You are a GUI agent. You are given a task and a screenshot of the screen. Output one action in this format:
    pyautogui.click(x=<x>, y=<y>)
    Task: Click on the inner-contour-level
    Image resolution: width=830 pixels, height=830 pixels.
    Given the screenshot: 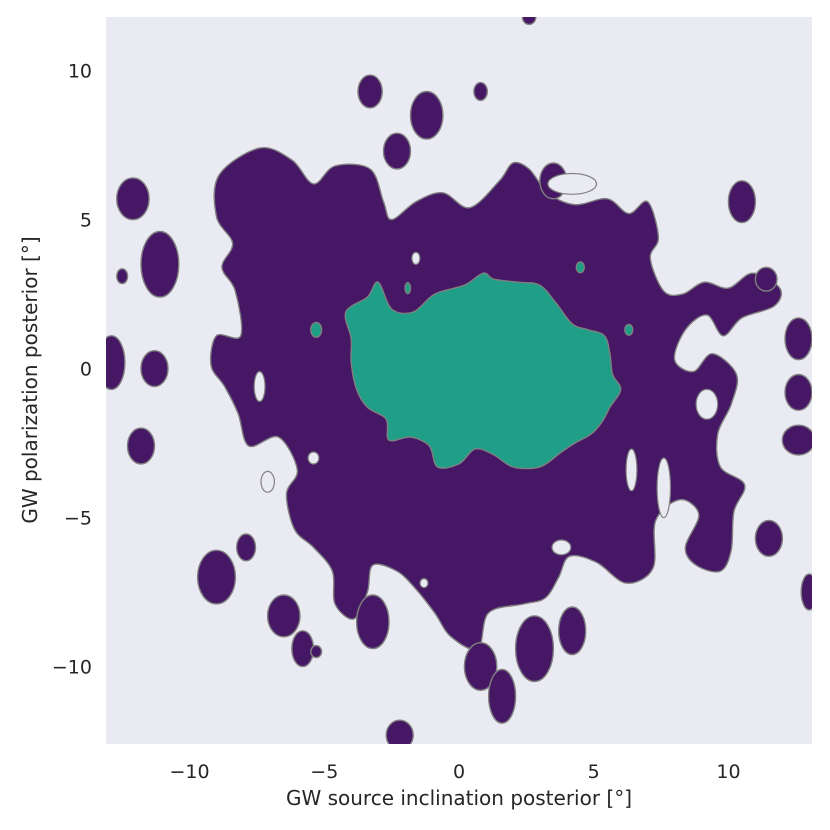 What is the action you would take?
    pyautogui.click(x=472, y=365)
    